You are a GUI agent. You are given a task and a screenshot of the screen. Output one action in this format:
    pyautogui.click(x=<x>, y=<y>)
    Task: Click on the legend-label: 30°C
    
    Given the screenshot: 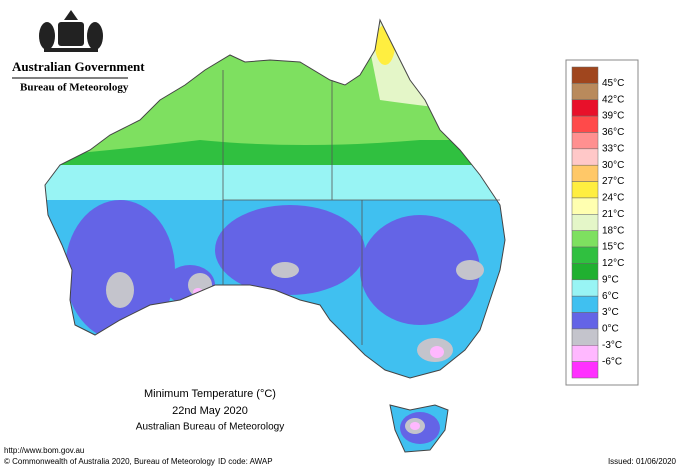 What is the action you would take?
    pyautogui.click(x=613, y=165)
    